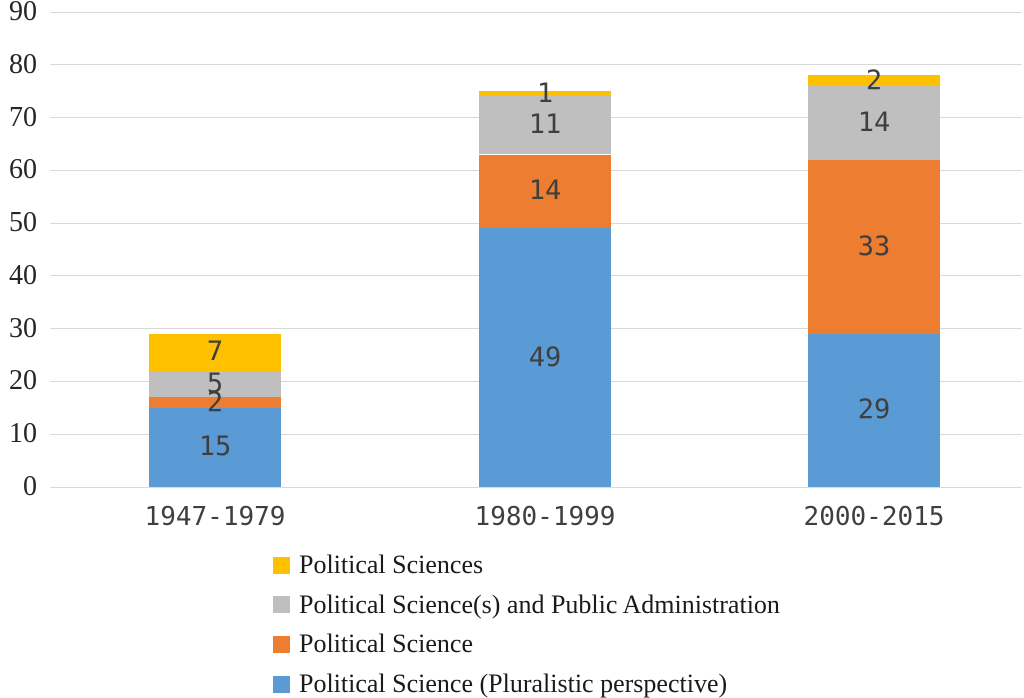 The width and height of the screenshot is (1024, 698). I want to click on x-axis-category-label: 1980-1999, so click(545, 517).